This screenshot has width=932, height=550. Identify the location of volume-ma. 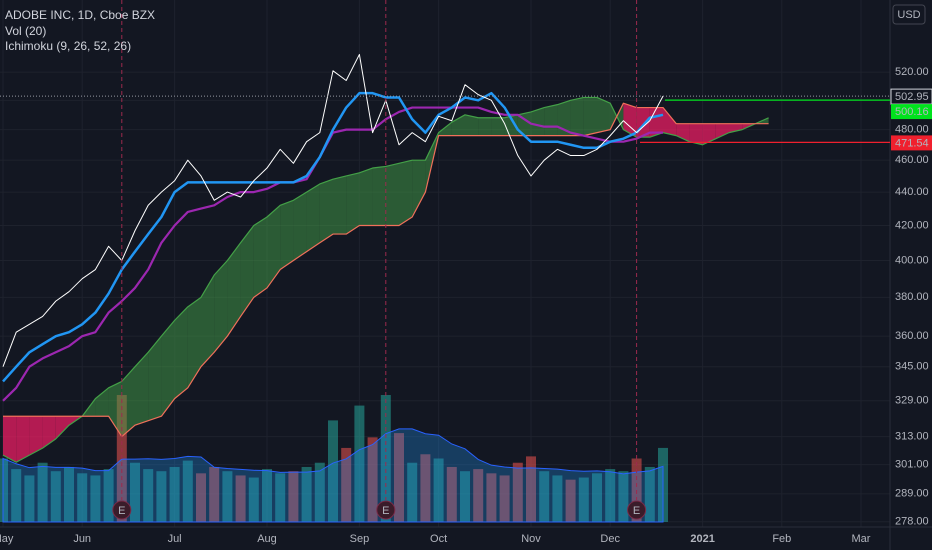
(333, 475).